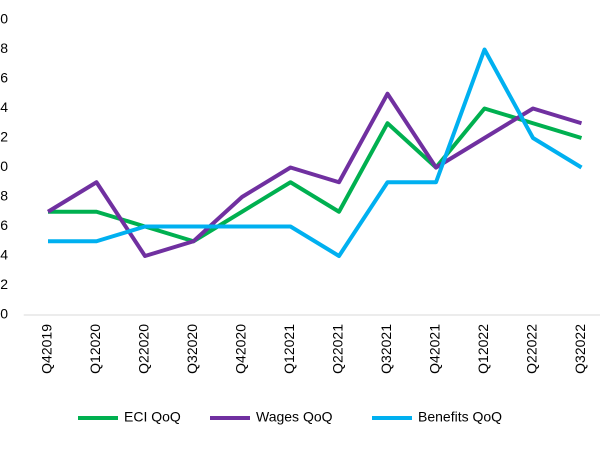  What do you see at coordinates (192, 349) in the screenshot?
I see `x-tick-label: Q32020` at bounding box center [192, 349].